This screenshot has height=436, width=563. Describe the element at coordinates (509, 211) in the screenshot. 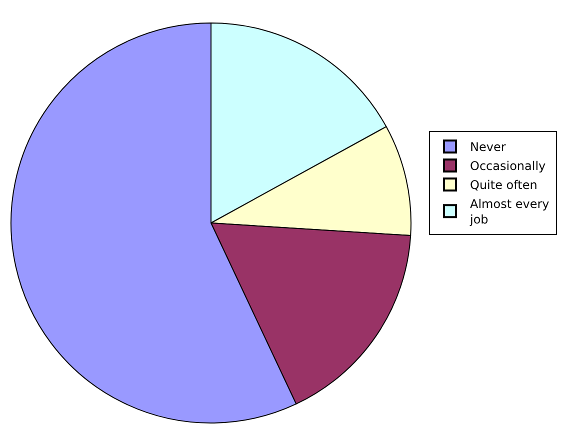

I see `legend-label: Almost every job` at that location.